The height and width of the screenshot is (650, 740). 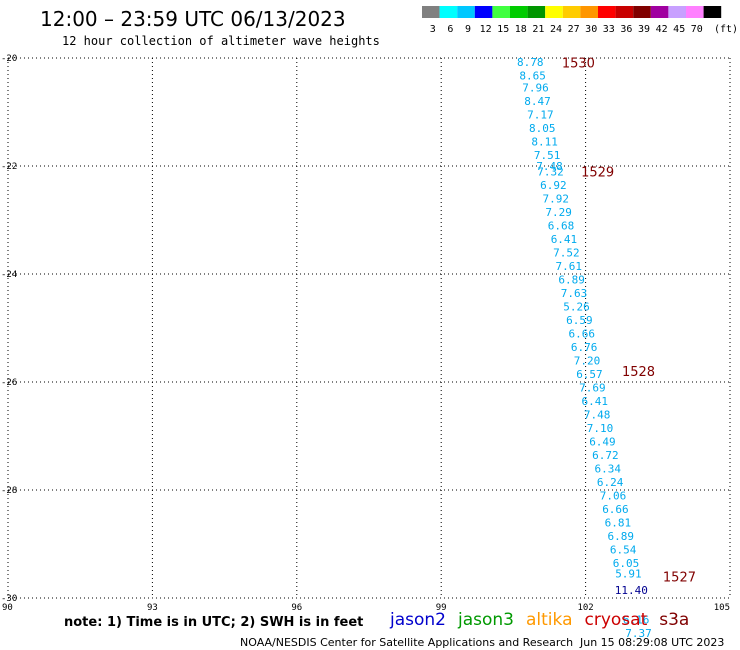 I want to click on swh-label: 8.47, so click(x=537, y=101).